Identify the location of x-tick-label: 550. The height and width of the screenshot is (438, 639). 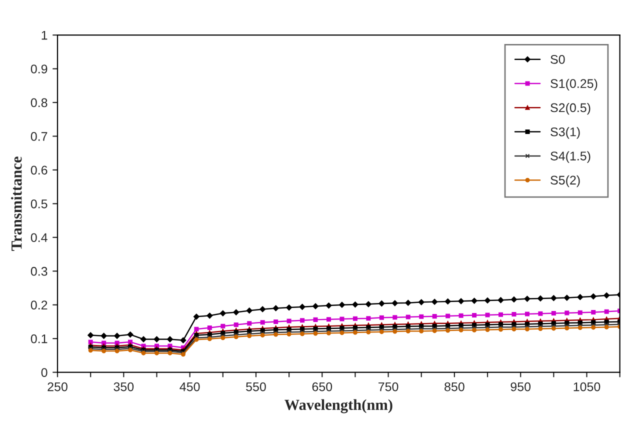
(256, 387).